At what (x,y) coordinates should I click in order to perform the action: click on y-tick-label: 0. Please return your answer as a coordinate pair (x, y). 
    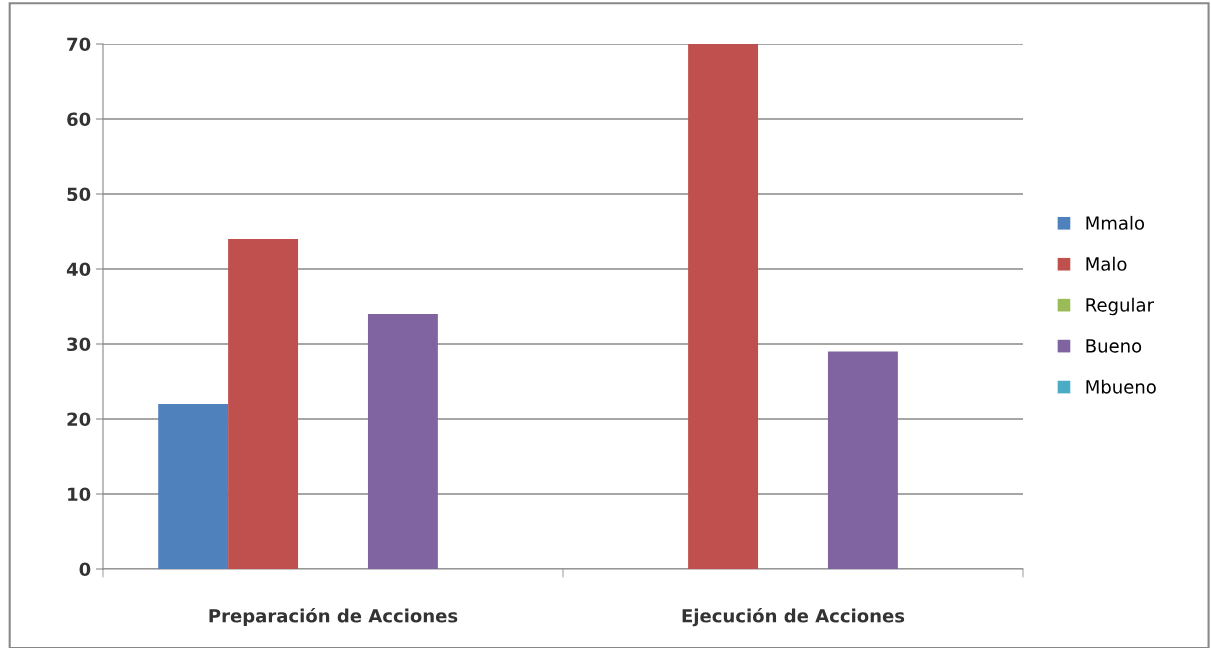
    Looking at the image, I should click on (85, 569).